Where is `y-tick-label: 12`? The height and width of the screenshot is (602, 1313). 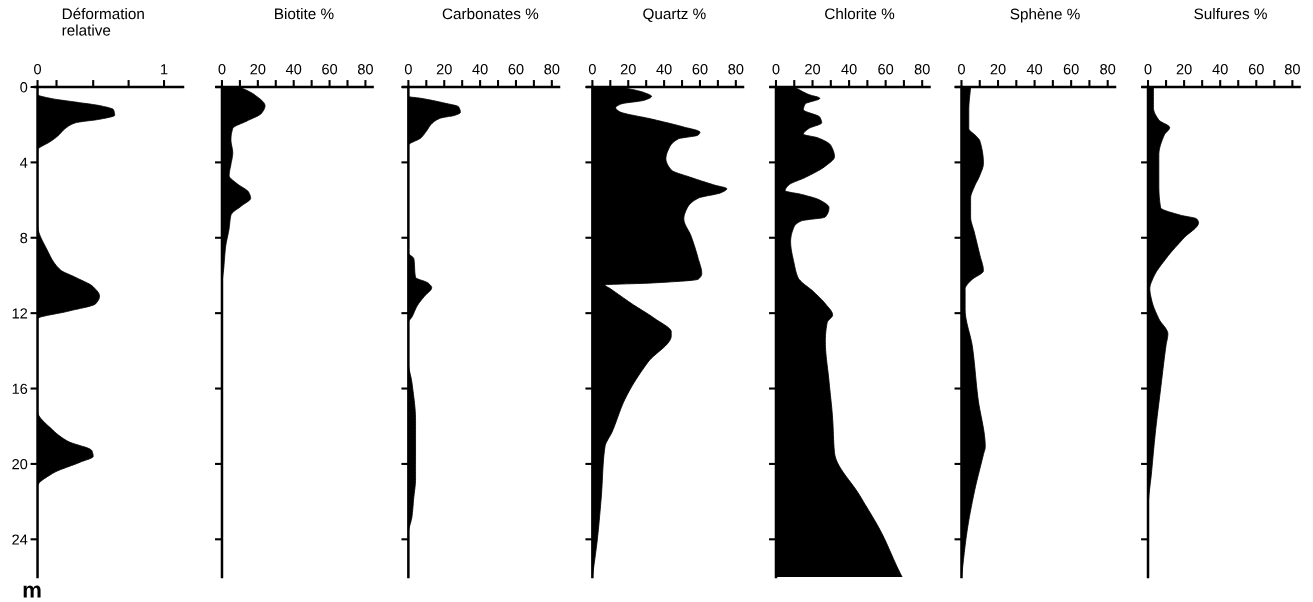
y-tick-label: 12 is located at coordinates (20, 313).